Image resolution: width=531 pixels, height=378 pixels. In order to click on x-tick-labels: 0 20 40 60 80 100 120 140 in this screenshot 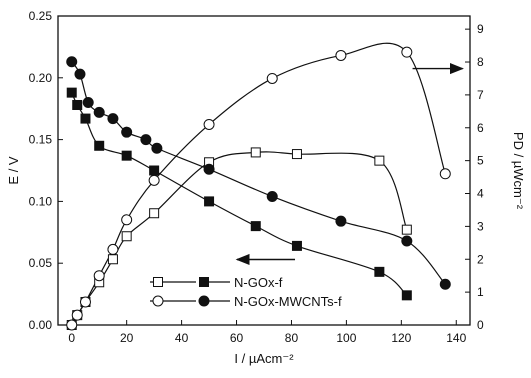, I will do `click(267, 338)`.